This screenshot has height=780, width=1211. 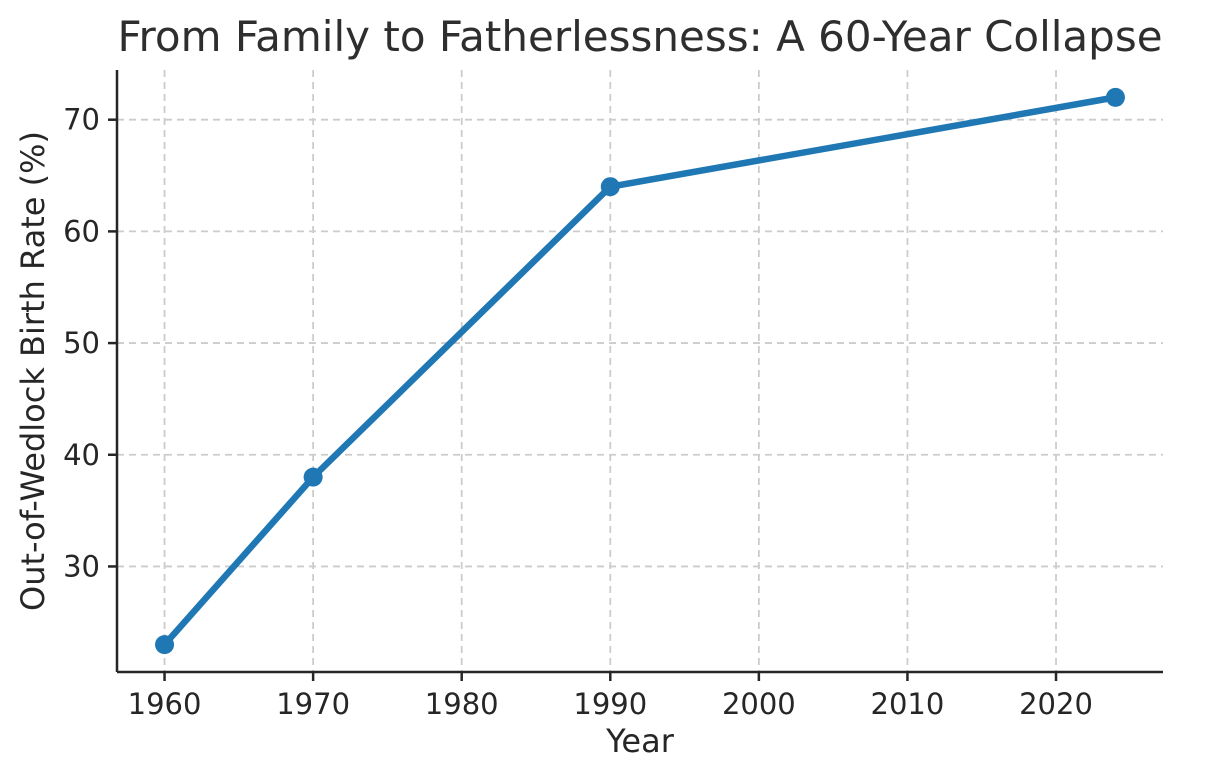 I want to click on x-axis-label: Year, so click(x=640, y=741).